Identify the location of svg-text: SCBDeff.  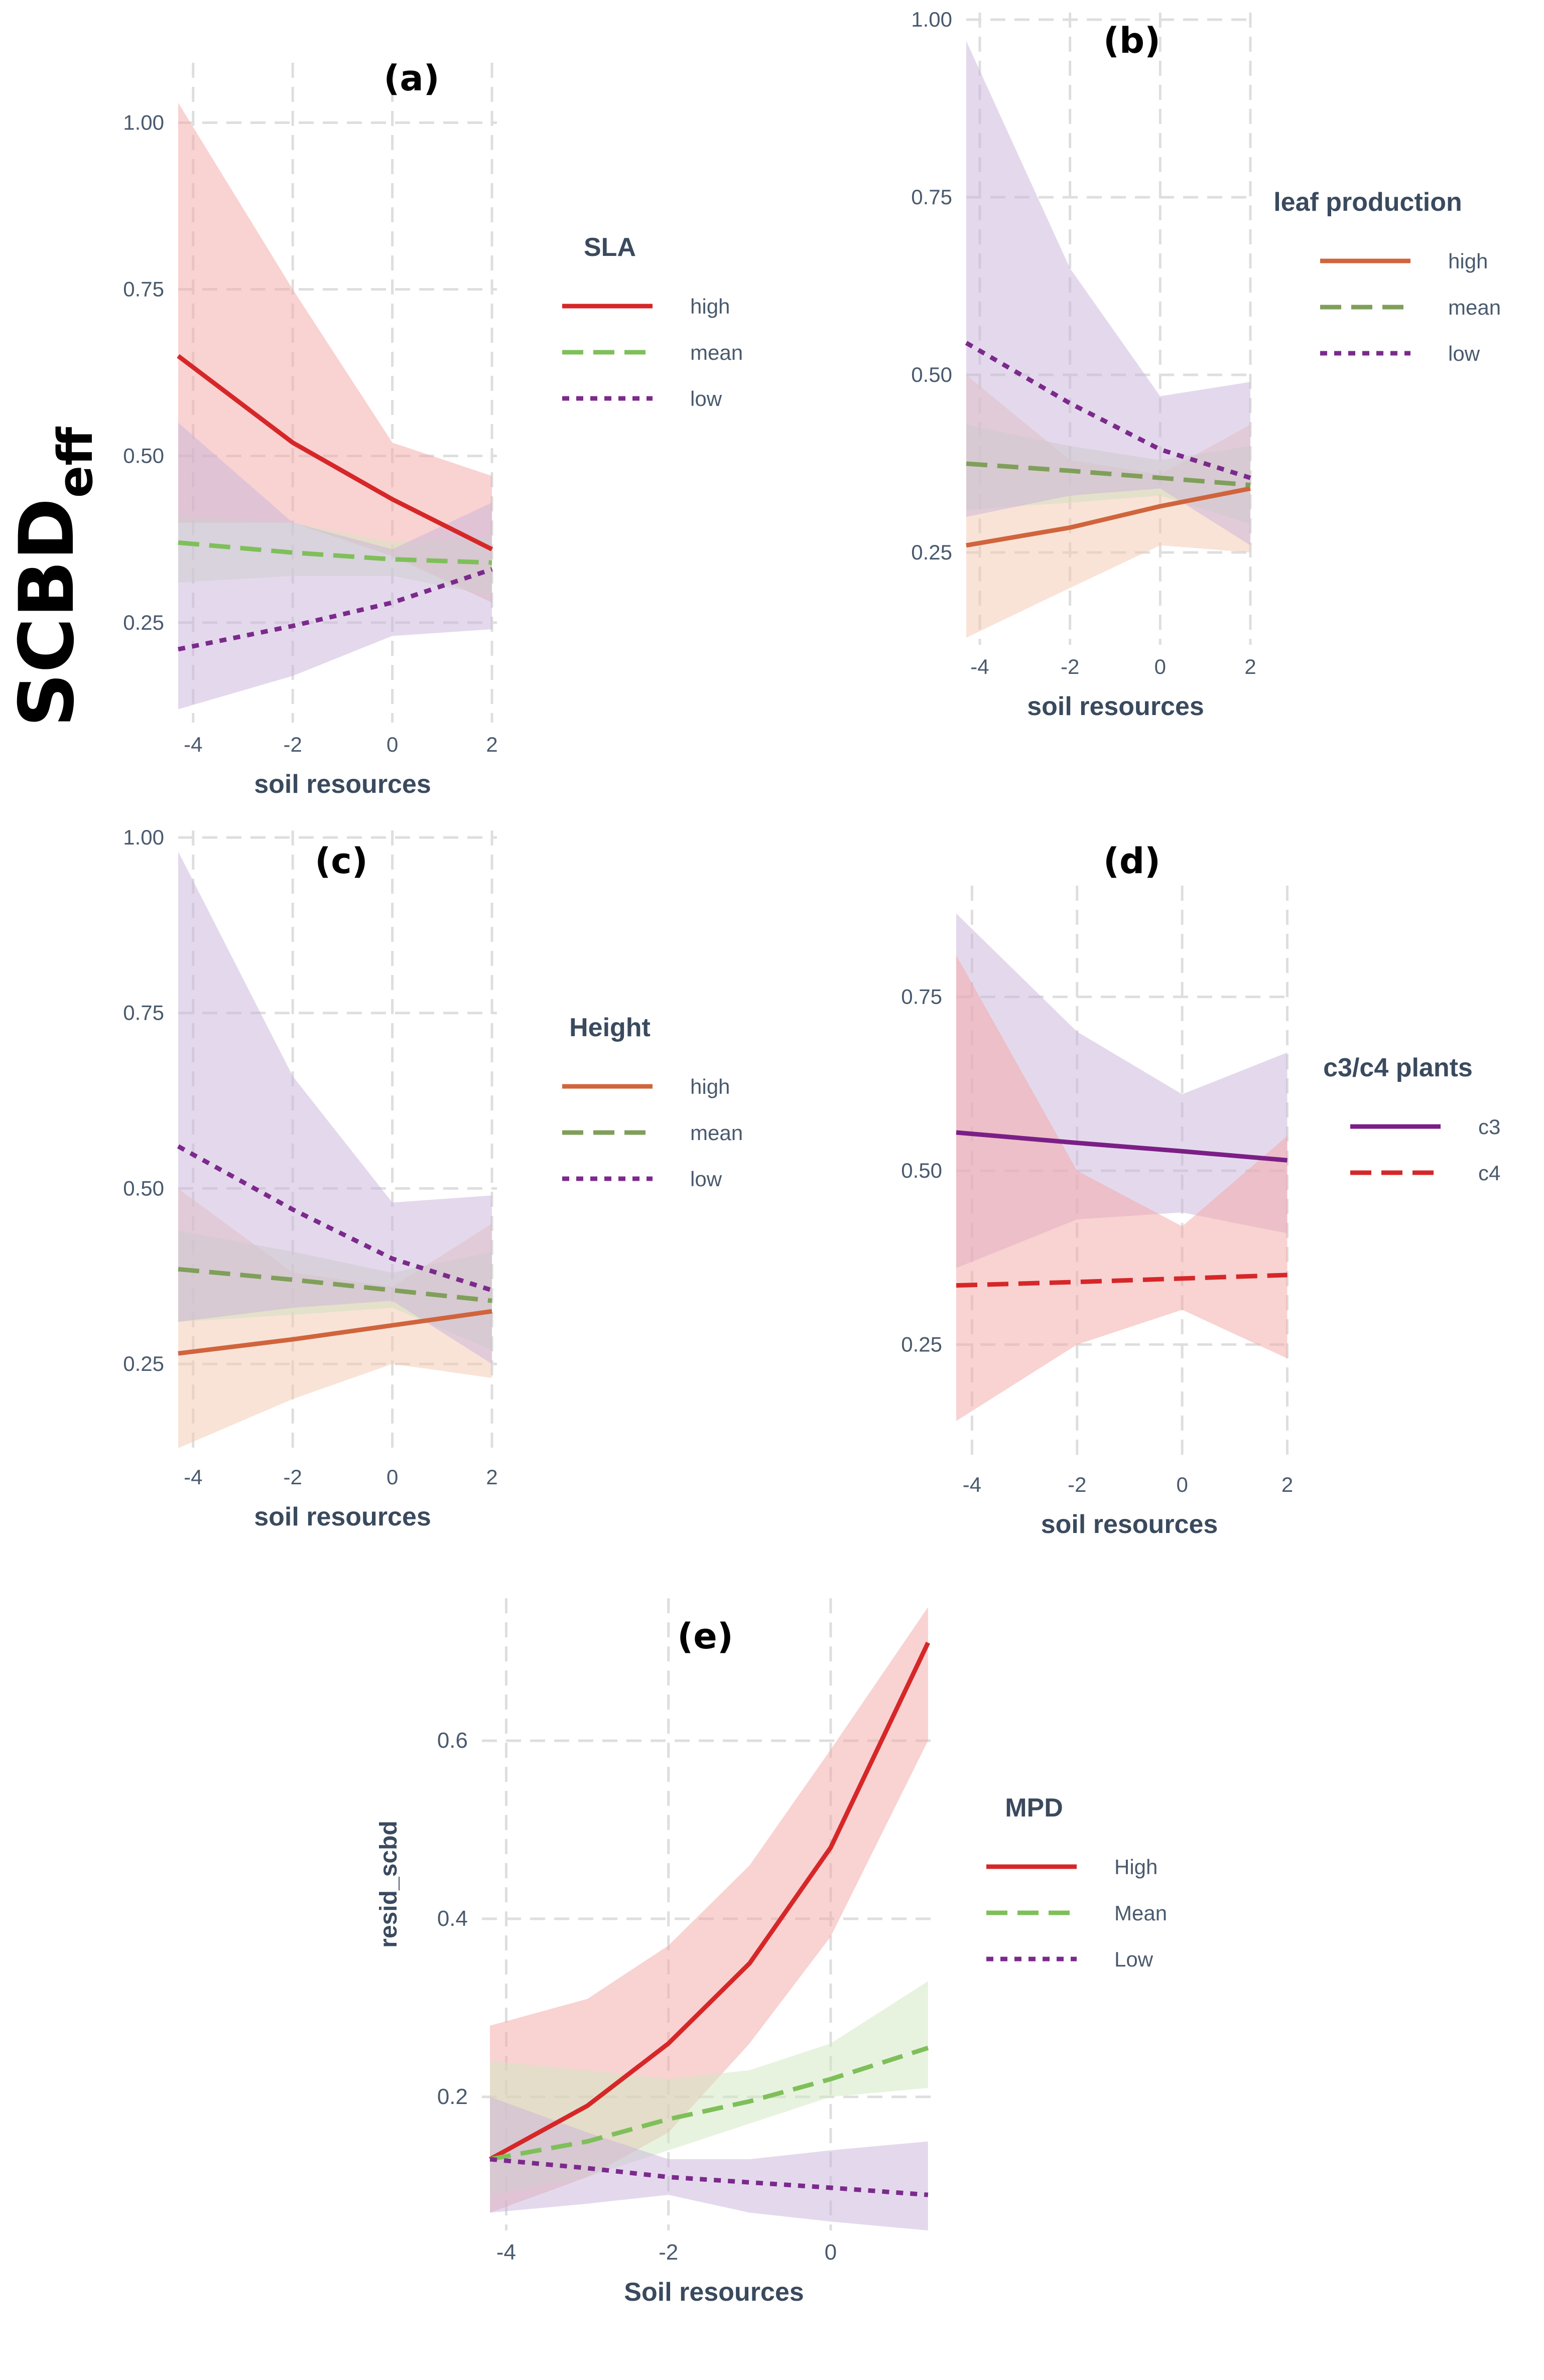
(53, 577).